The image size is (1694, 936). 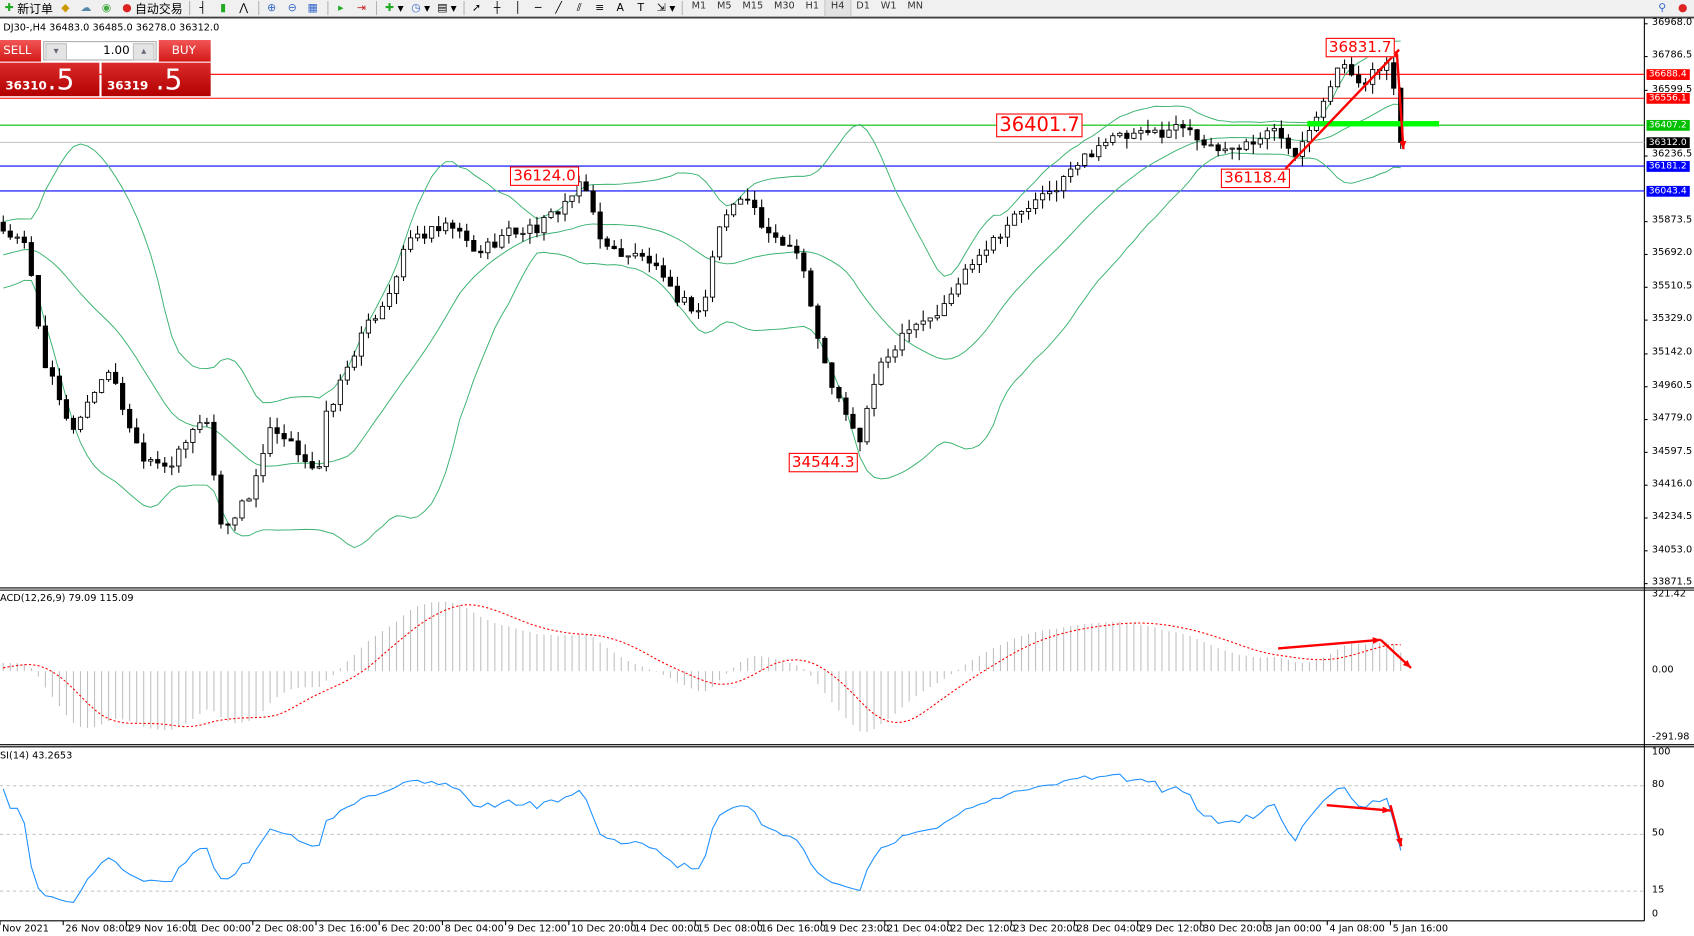 I want to click on timeframe-h1: H1, so click(x=812, y=6).